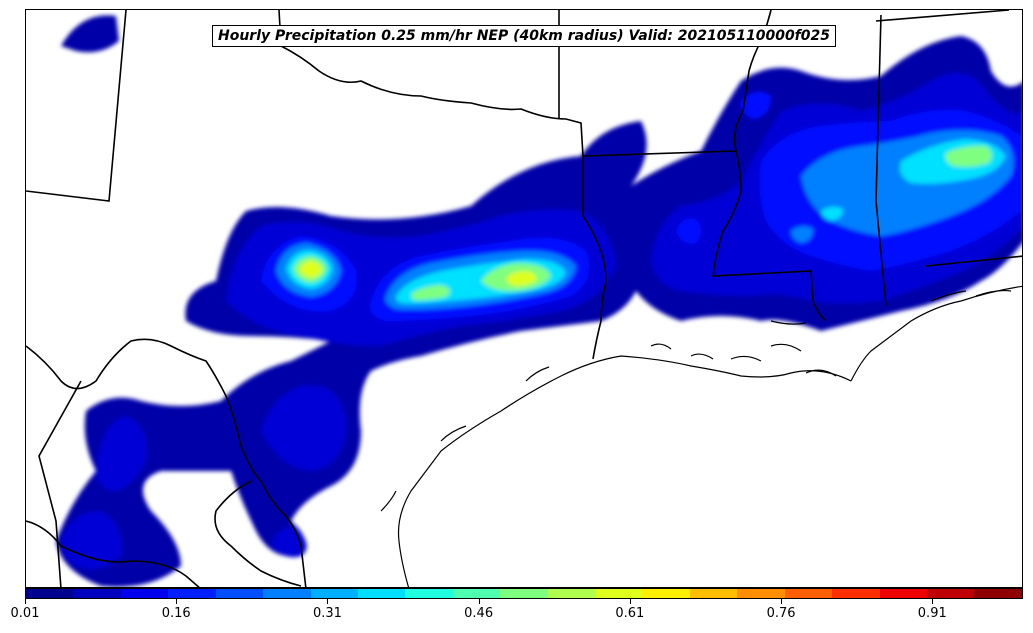  What do you see at coordinates (176, 613) in the screenshot?
I see `colorbar-tick-label: 0.16` at bounding box center [176, 613].